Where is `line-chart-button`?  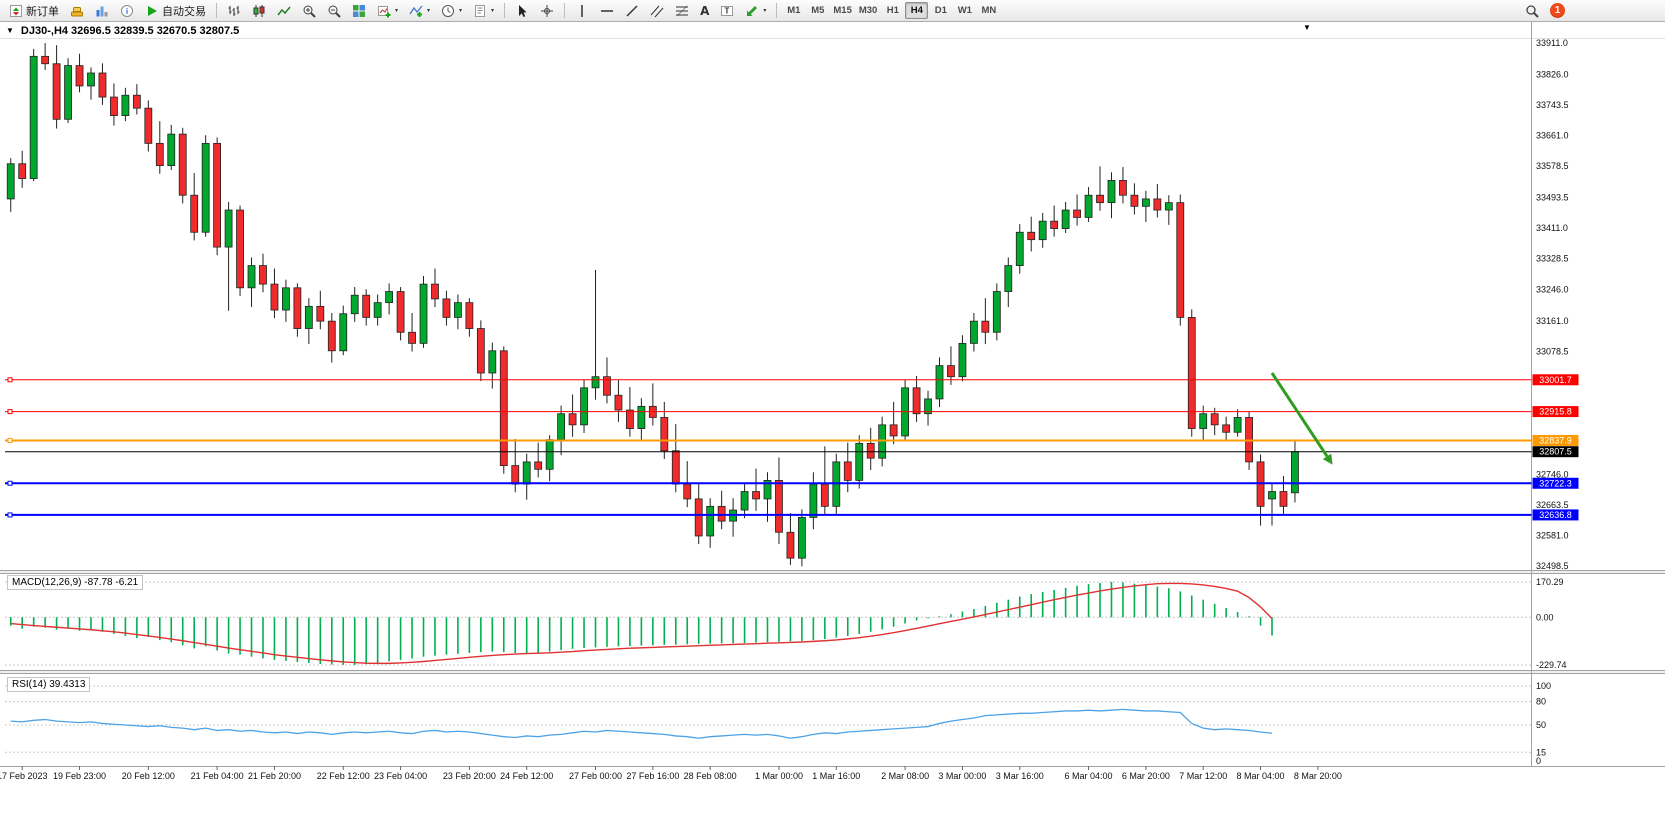
line-chart-button is located at coordinates (284, 10).